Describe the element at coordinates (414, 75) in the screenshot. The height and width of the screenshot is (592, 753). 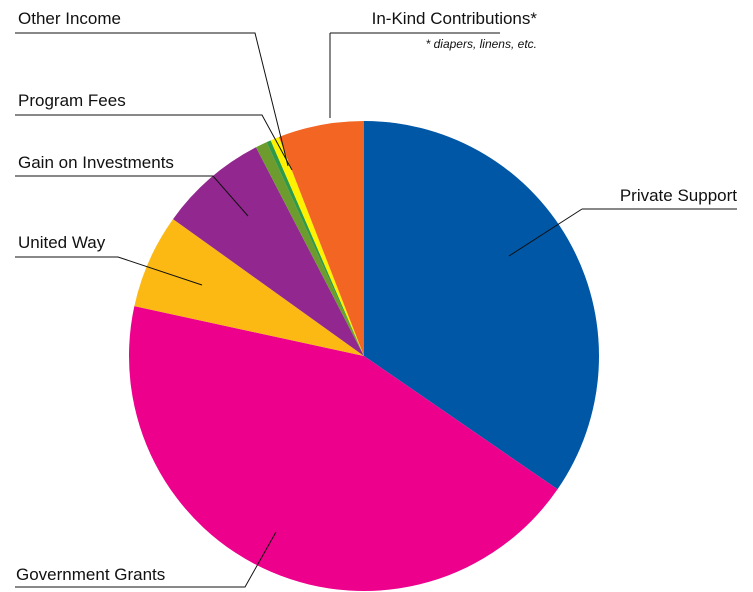
I see `leader-in-kind` at that location.